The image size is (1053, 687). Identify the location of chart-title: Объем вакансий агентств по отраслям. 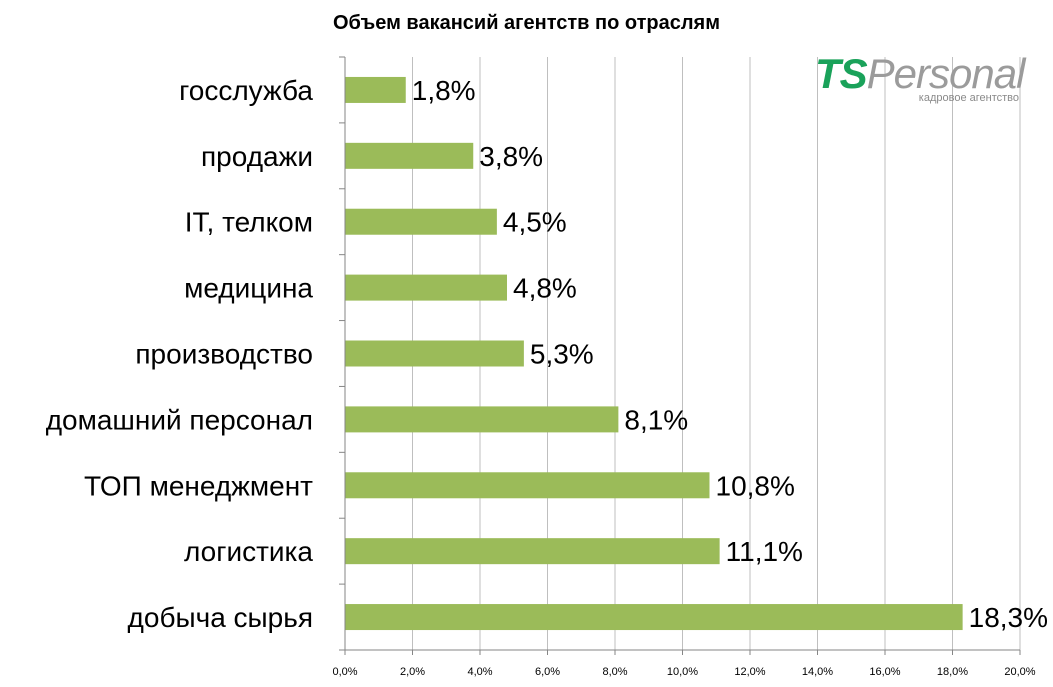
(526, 23).